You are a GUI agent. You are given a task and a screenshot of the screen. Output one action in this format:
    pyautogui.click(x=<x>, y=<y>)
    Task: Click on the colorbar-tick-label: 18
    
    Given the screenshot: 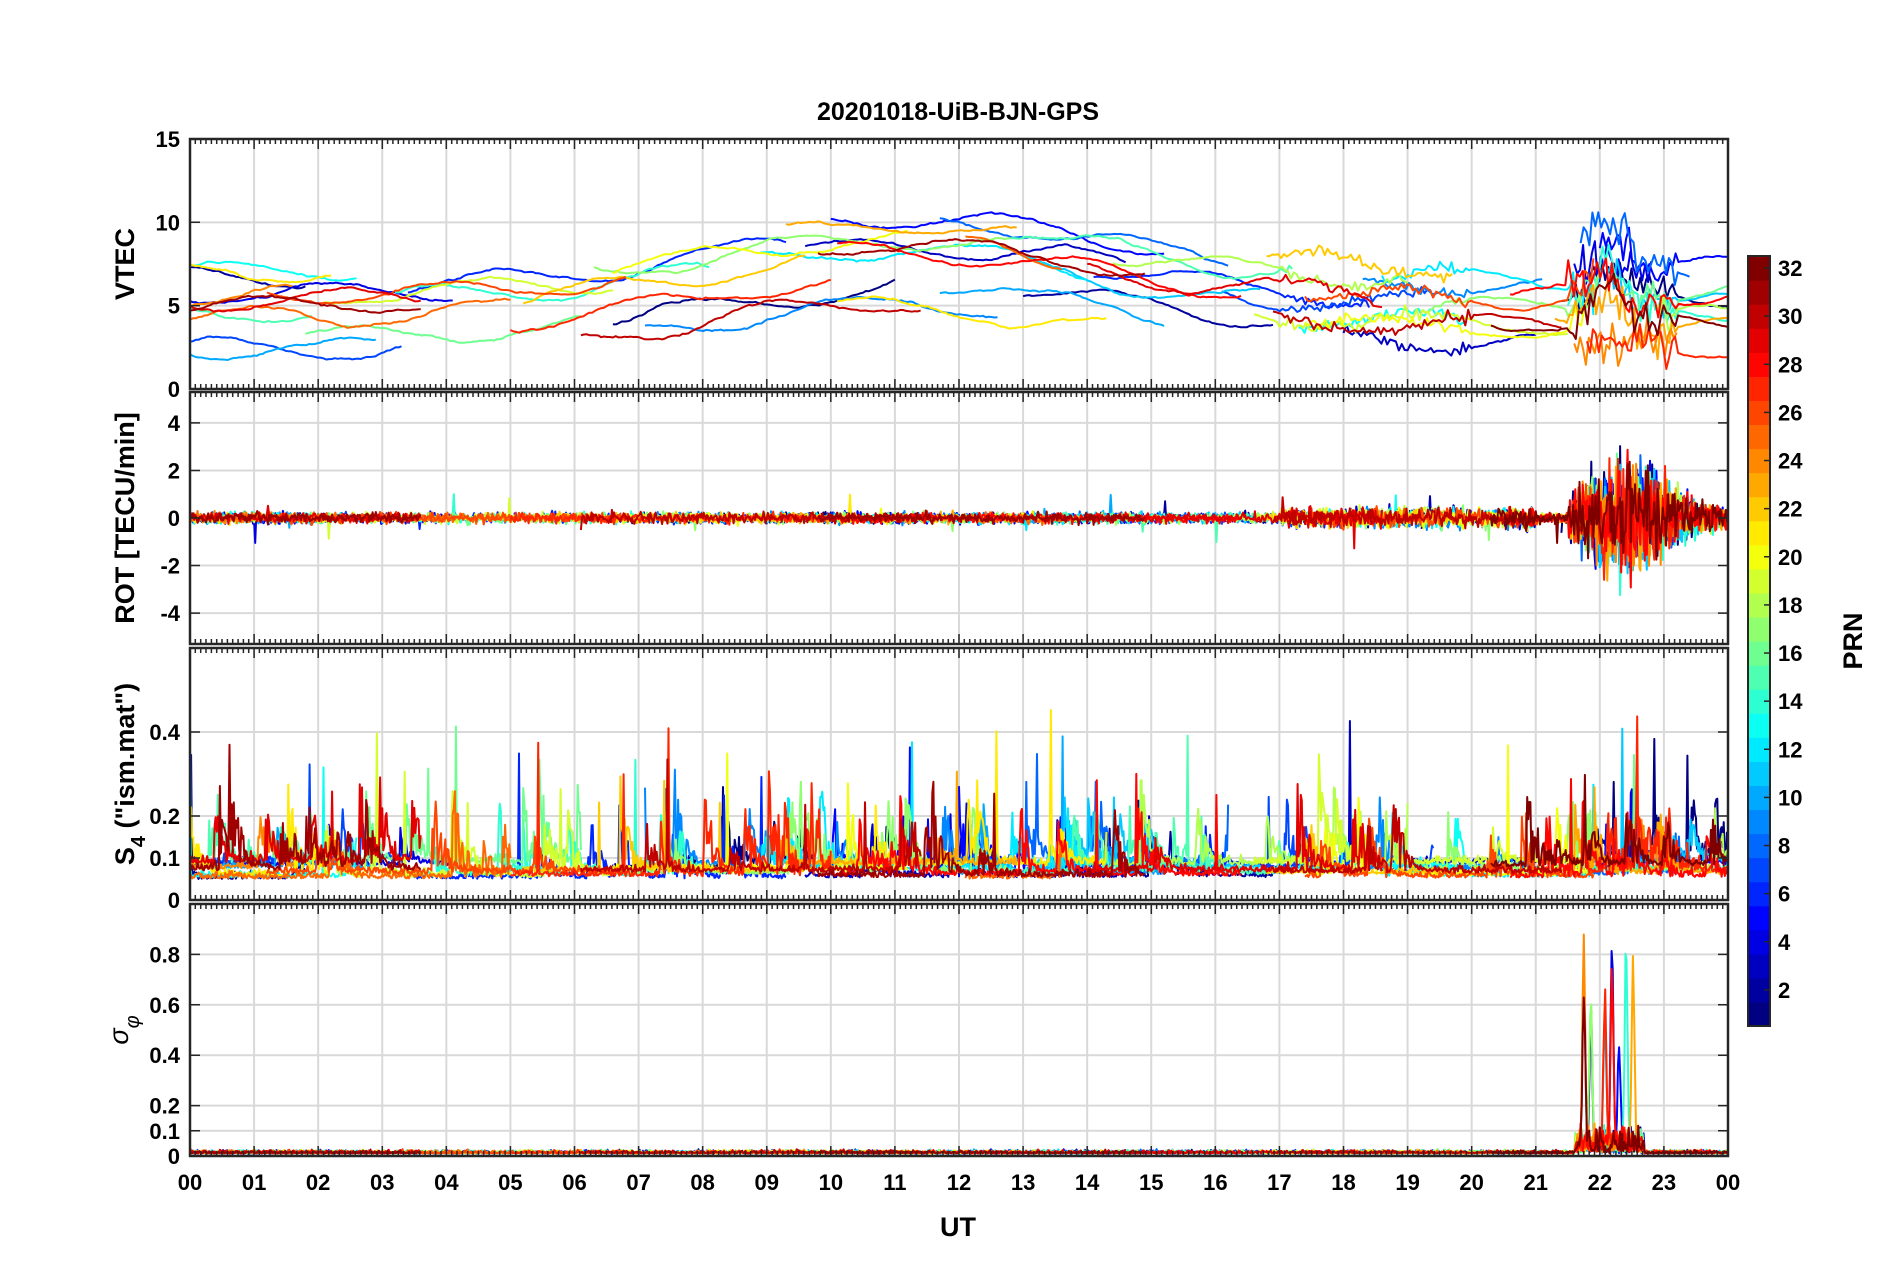 What is the action you would take?
    pyautogui.click(x=1790, y=605)
    